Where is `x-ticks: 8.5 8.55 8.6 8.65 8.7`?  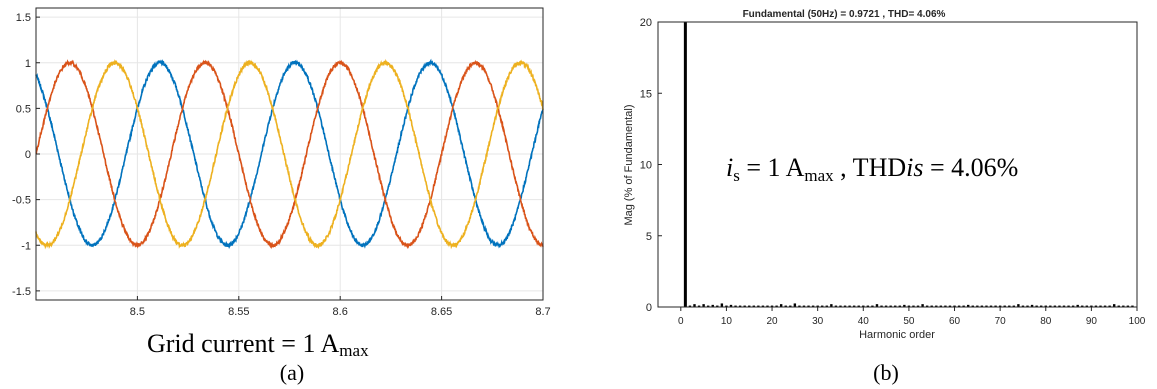 x-ticks: 8.5 8.55 8.6 8.65 8.7 is located at coordinates (340, 307).